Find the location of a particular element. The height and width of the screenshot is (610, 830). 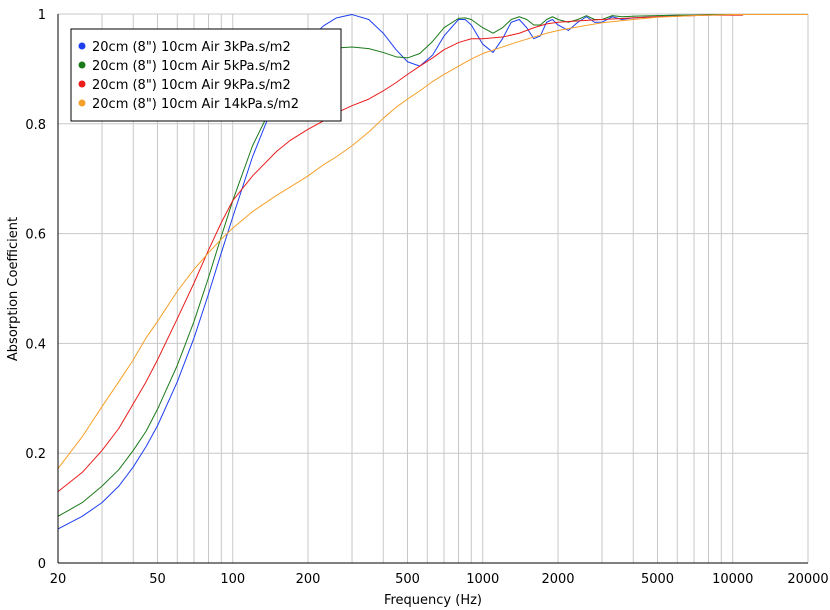

x-tick-label: 2000 is located at coordinates (557, 579).